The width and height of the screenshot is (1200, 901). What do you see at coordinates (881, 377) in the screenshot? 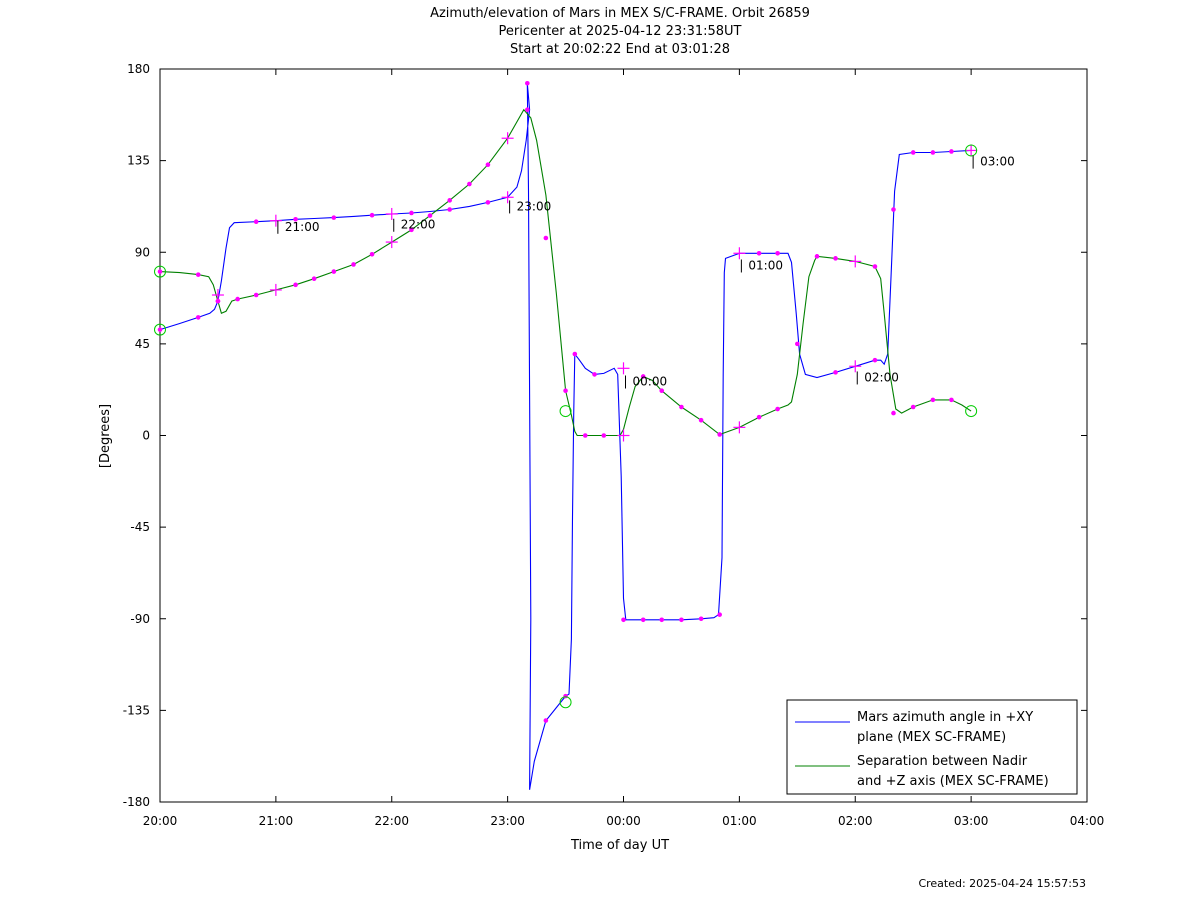
I see `time-label-text: 02:00` at bounding box center [881, 377].